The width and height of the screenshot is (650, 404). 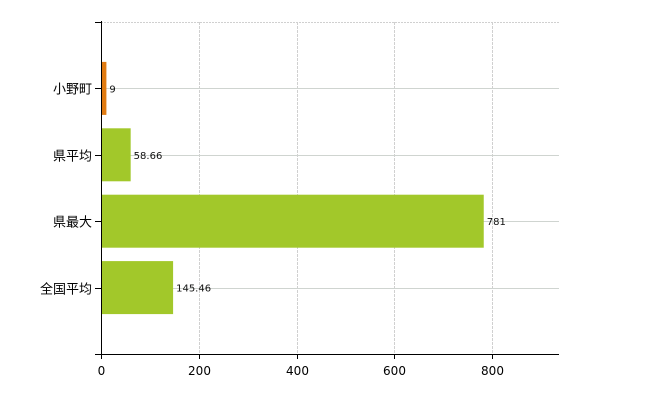 I want to click on data-label: 145.46, so click(x=193, y=289).